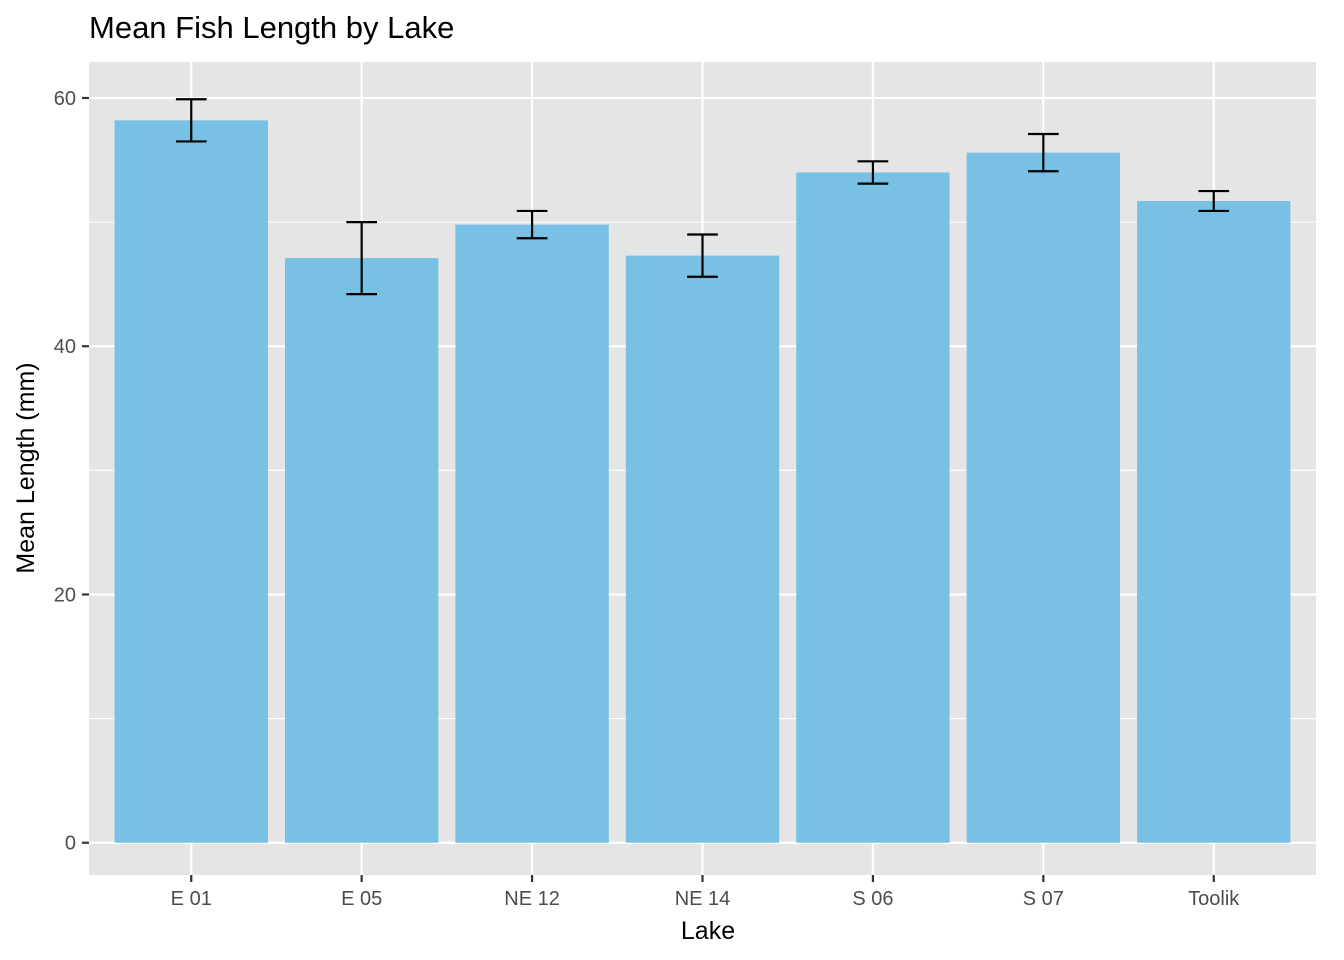 This screenshot has height=960, width=1344. I want to click on x-tick-label: S 06, so click(872, 899).